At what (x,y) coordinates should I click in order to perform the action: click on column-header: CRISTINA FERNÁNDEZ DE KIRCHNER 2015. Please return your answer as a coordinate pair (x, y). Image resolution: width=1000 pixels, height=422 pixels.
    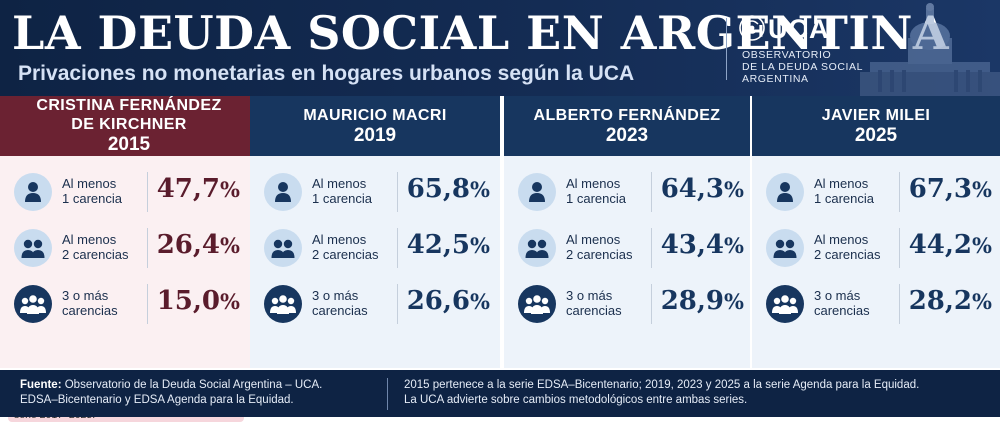
    Looking at the image, I should click on (129, 126).